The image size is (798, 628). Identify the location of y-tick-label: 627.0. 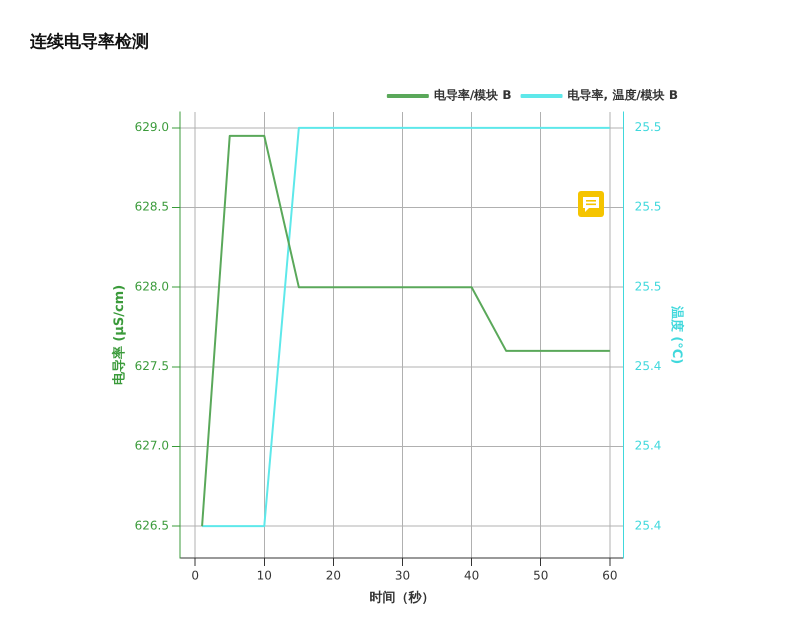
(151, 445).